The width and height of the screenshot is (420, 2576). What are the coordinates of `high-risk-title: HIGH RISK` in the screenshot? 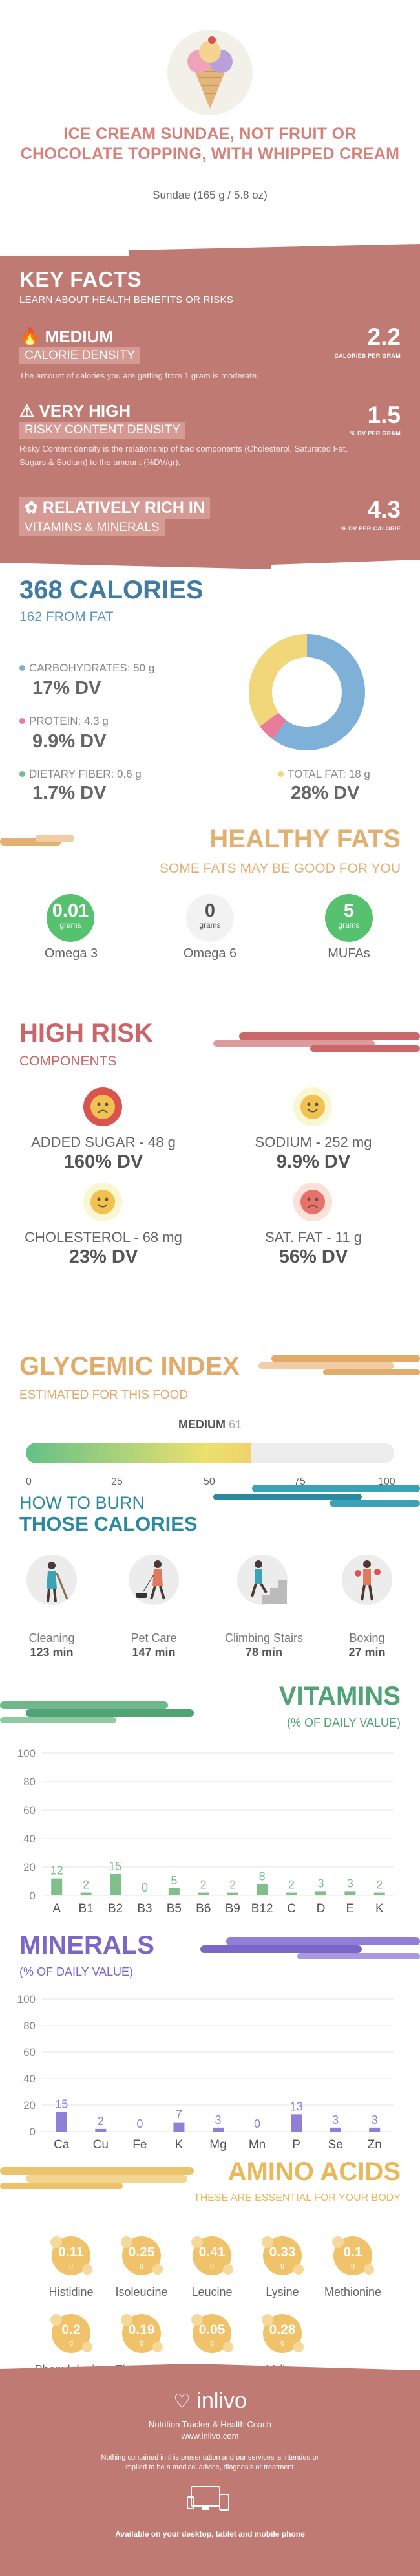 It's located at (86, 1033).